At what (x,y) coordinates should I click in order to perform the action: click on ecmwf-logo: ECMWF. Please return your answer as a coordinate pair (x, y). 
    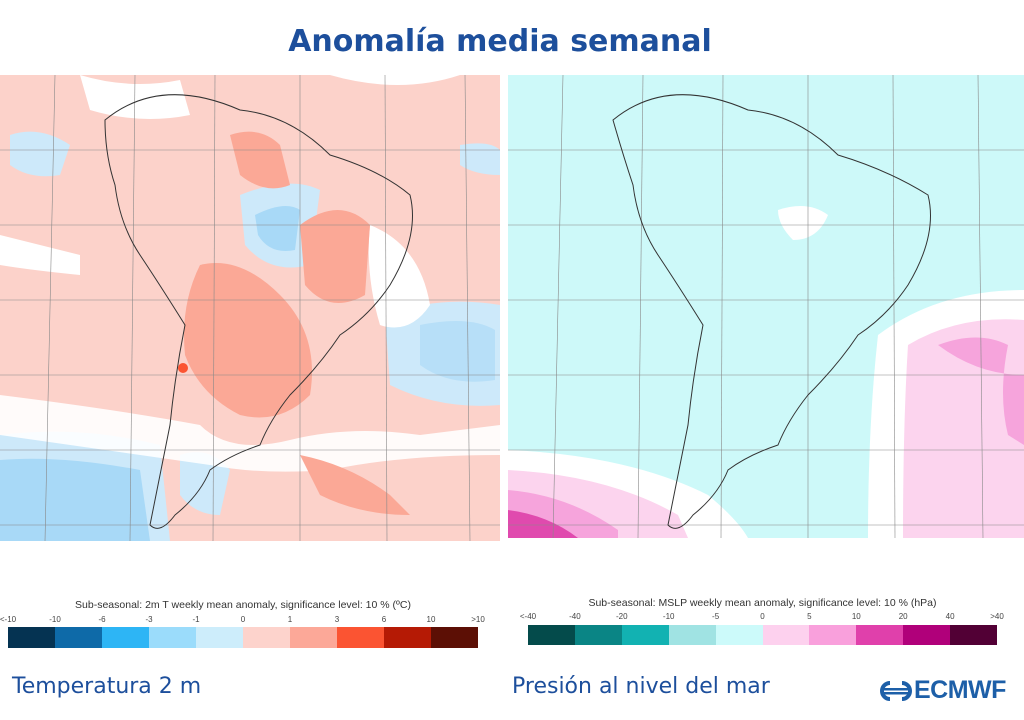
    Looking at the image, I should click on (942, 690).